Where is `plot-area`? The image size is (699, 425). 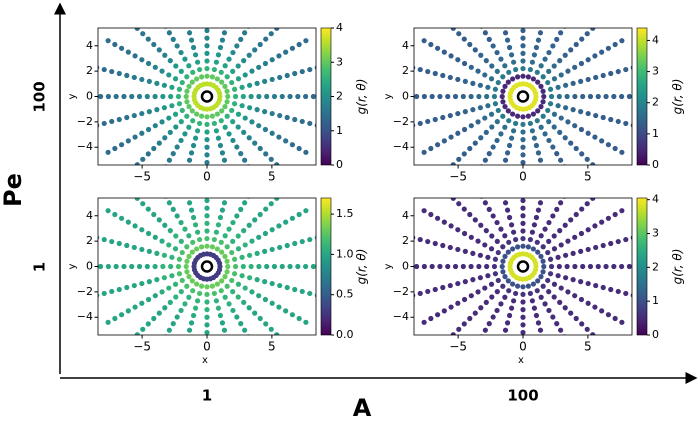 plot-area is located at coordinates (523, 106).